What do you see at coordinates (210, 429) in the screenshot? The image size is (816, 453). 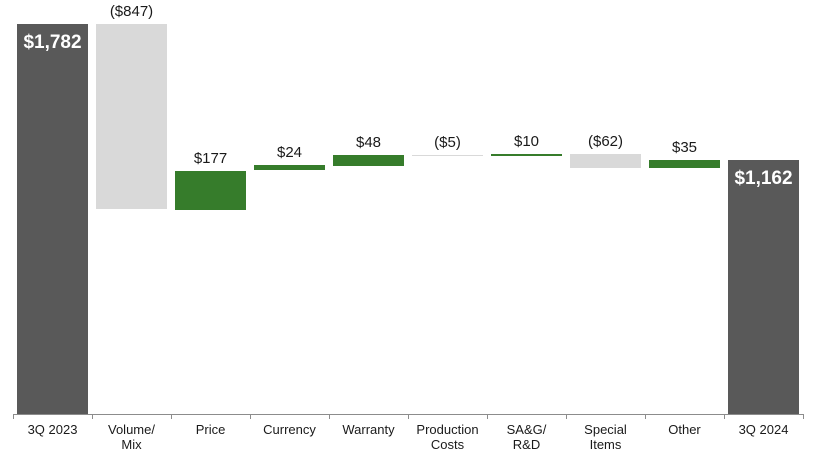 I see `x-axis-label-price: Price` at bounding box center [210, 429].